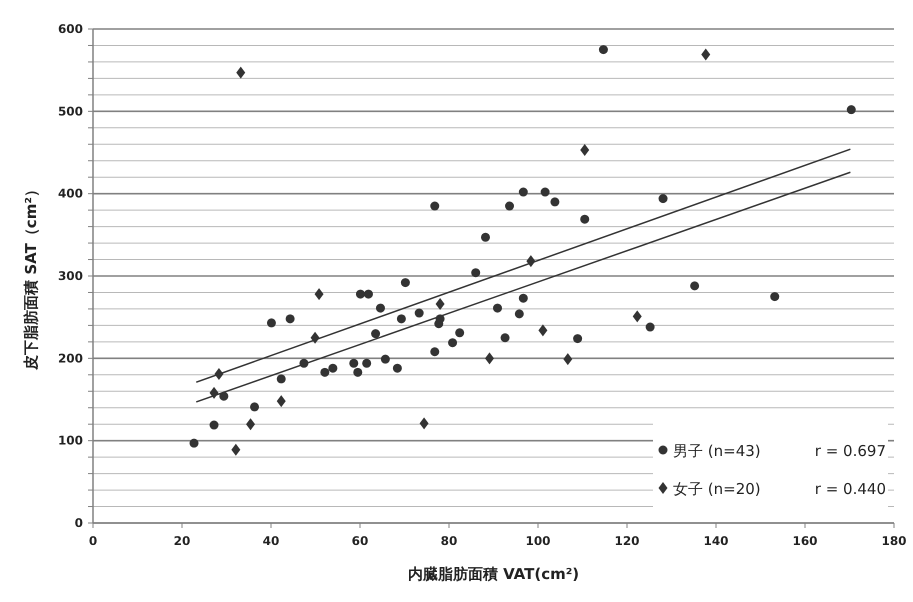 This screenshot has width=913, height=602. I want to click on x-tick-label: 0, so click(93, 541).